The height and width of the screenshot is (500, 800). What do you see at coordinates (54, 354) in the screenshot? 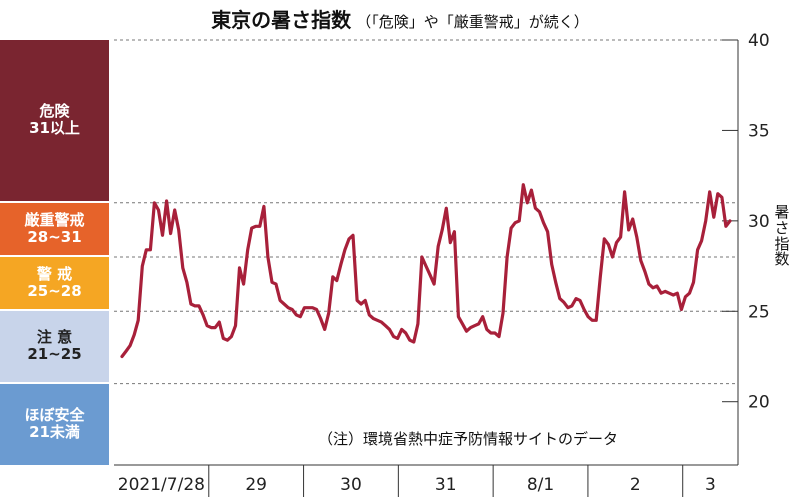
I see `band-range: 21~25` at bounding box center [54, 354].